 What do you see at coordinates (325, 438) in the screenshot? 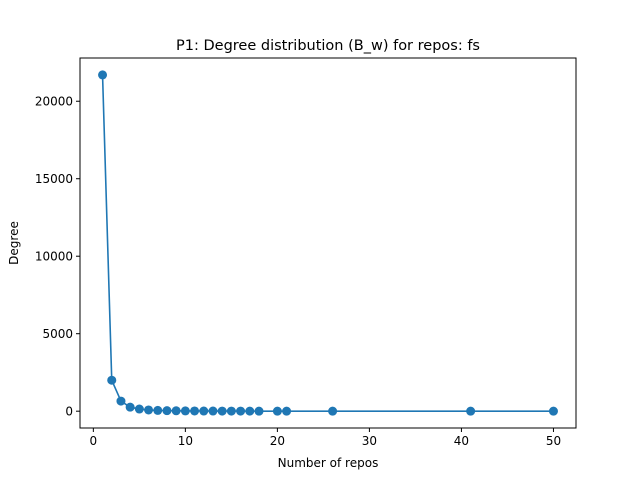
I see `x-axis-ticks: 0 10 20 30 40 50` at bounding box center [325, 438].